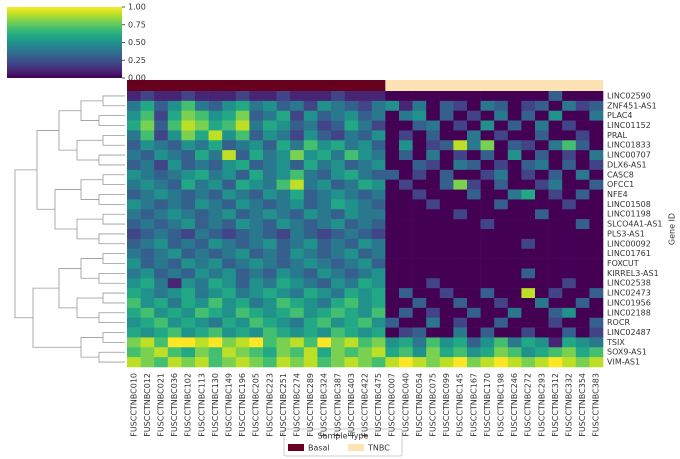 The height and width of the screenshot is (459, 680). I want to click on column-label: FUSCCTNBC422, so click(365, 405).